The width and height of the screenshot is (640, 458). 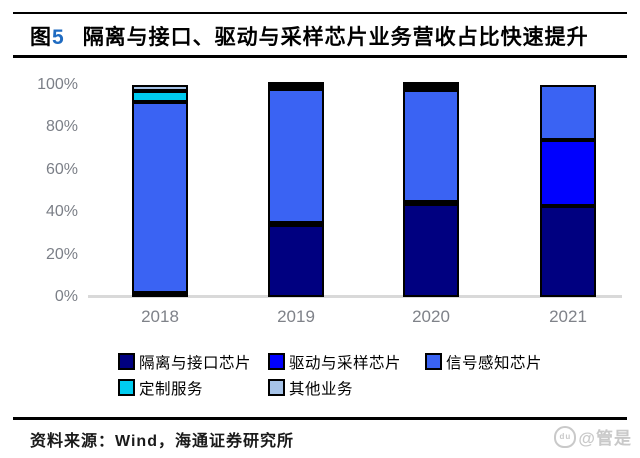 I want to click on source-org: 海通证券研究所, so click(x=234, y=441).